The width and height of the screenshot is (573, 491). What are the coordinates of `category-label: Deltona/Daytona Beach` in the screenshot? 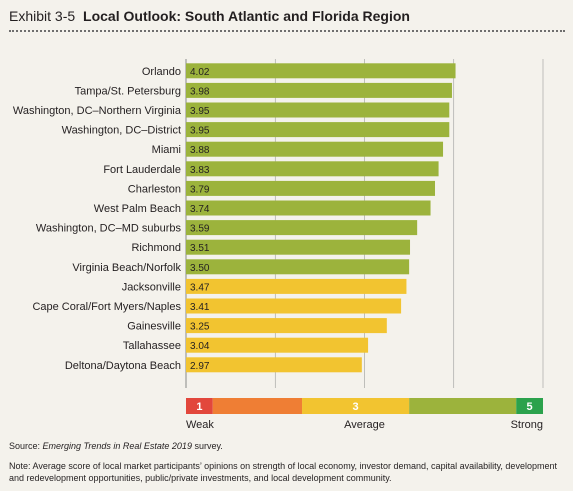 It's located at (123, 366).